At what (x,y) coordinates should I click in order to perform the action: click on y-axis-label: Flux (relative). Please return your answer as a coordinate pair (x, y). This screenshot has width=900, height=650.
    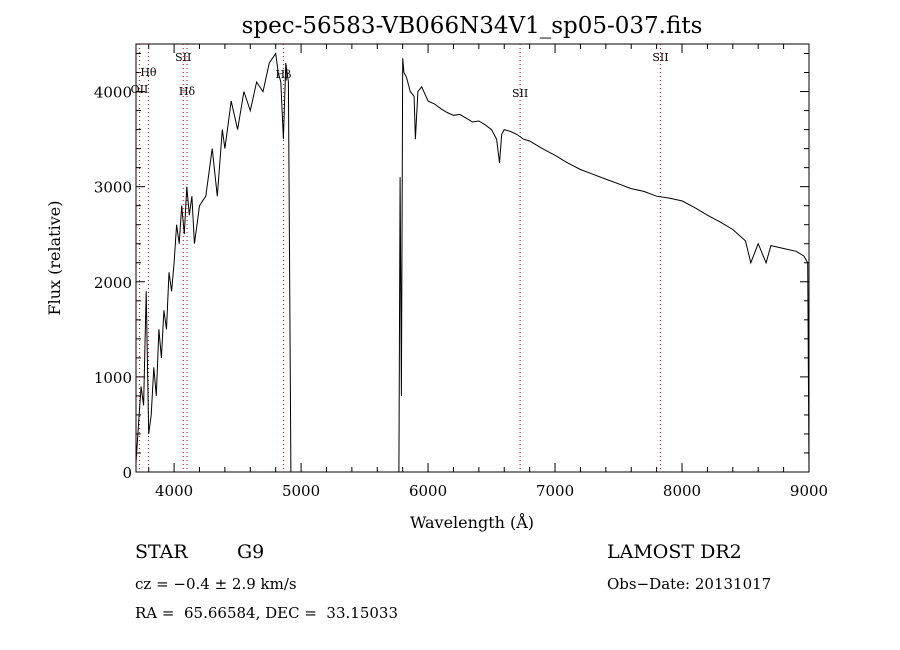
    Looking at the image, I should click on (54, 258).